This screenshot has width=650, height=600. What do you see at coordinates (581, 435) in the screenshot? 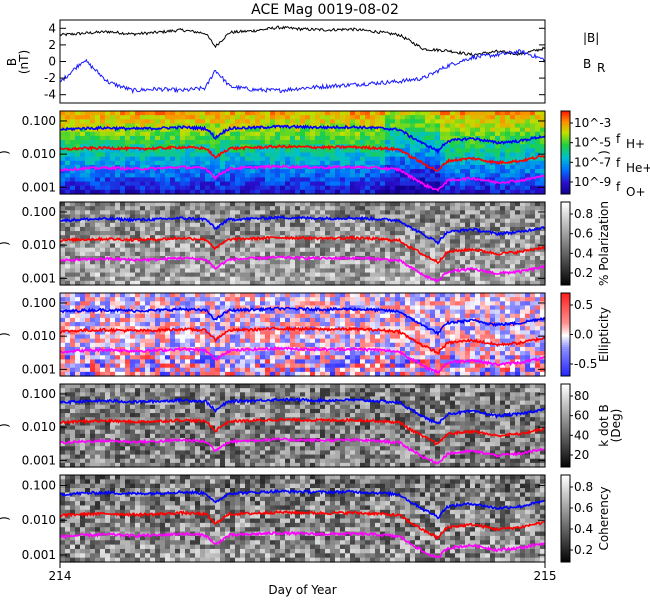
I see `panel-k-dot-b-cbar-tick-label: 40` at bounding box center [581, 435].